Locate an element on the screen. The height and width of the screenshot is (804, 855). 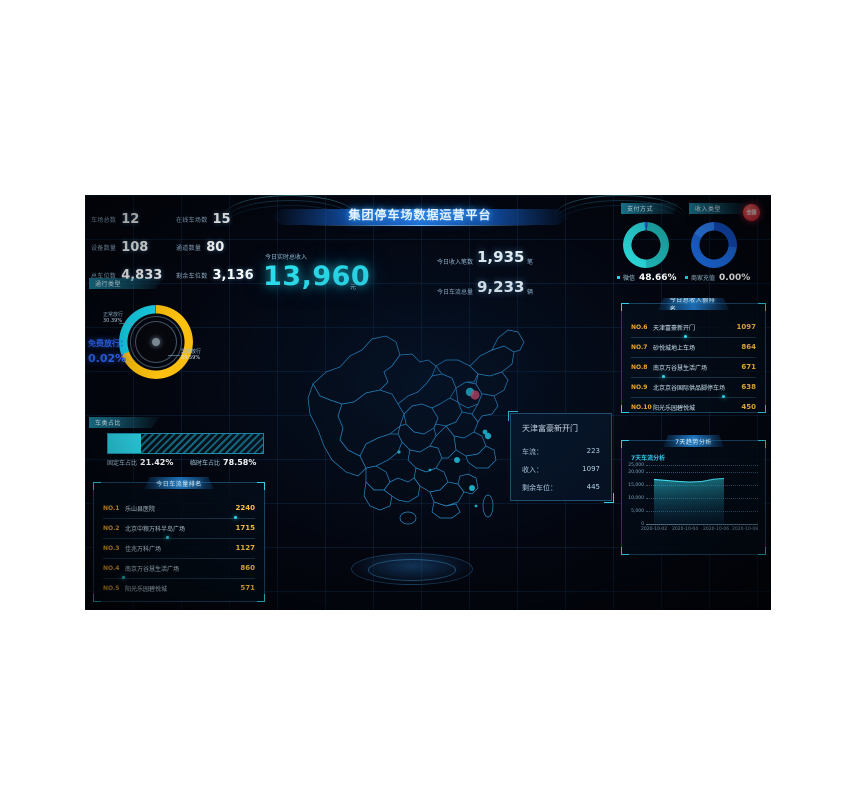
x-axis-tick: 2020-10-06 is located at coordinates (716, 529).